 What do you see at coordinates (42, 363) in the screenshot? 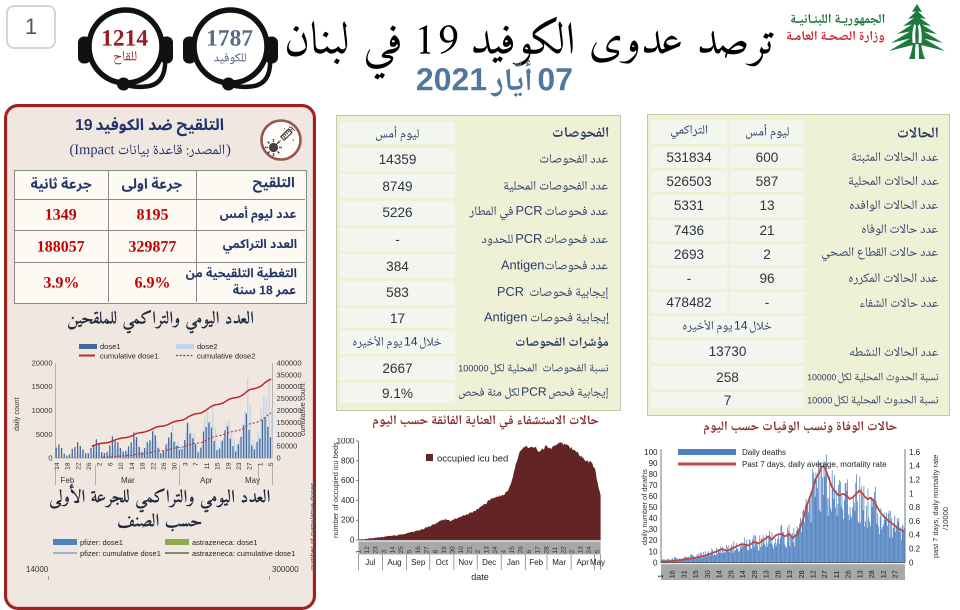
I see `svg-text: 20000` at bounding box center [42, 363].